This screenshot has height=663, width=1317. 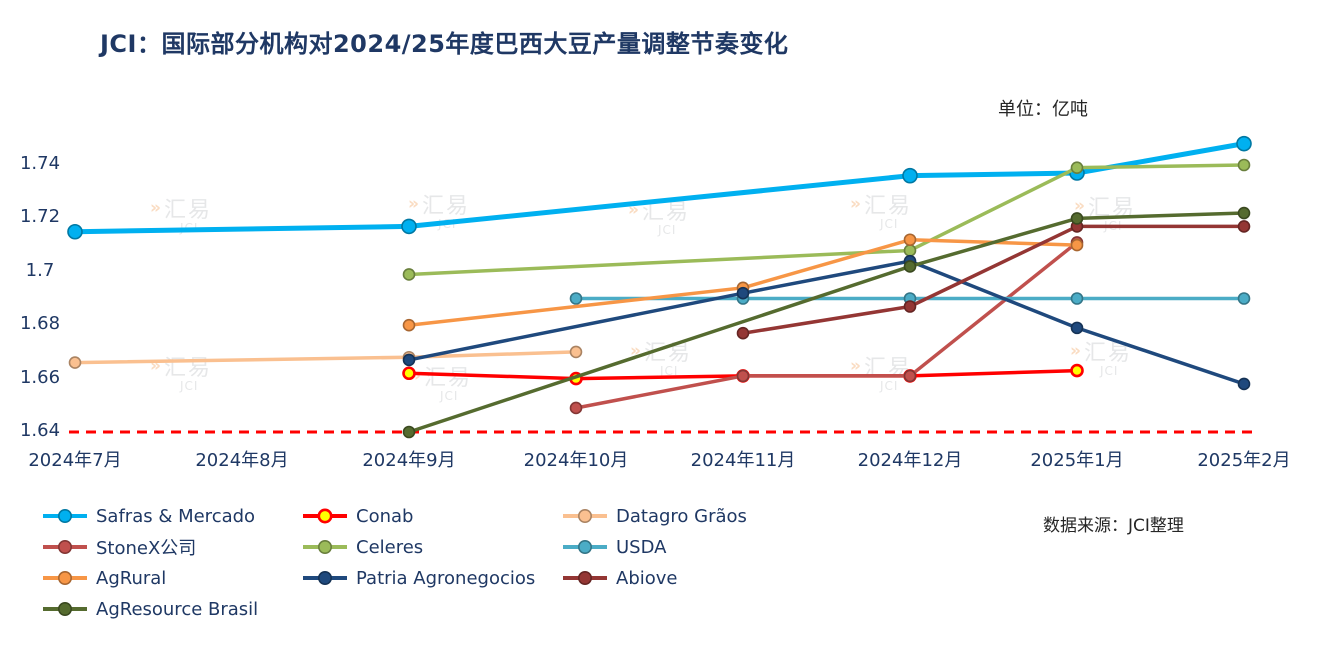 I want to click on legend-item-stonex: StoneX公司, so click(x=172, y=547).